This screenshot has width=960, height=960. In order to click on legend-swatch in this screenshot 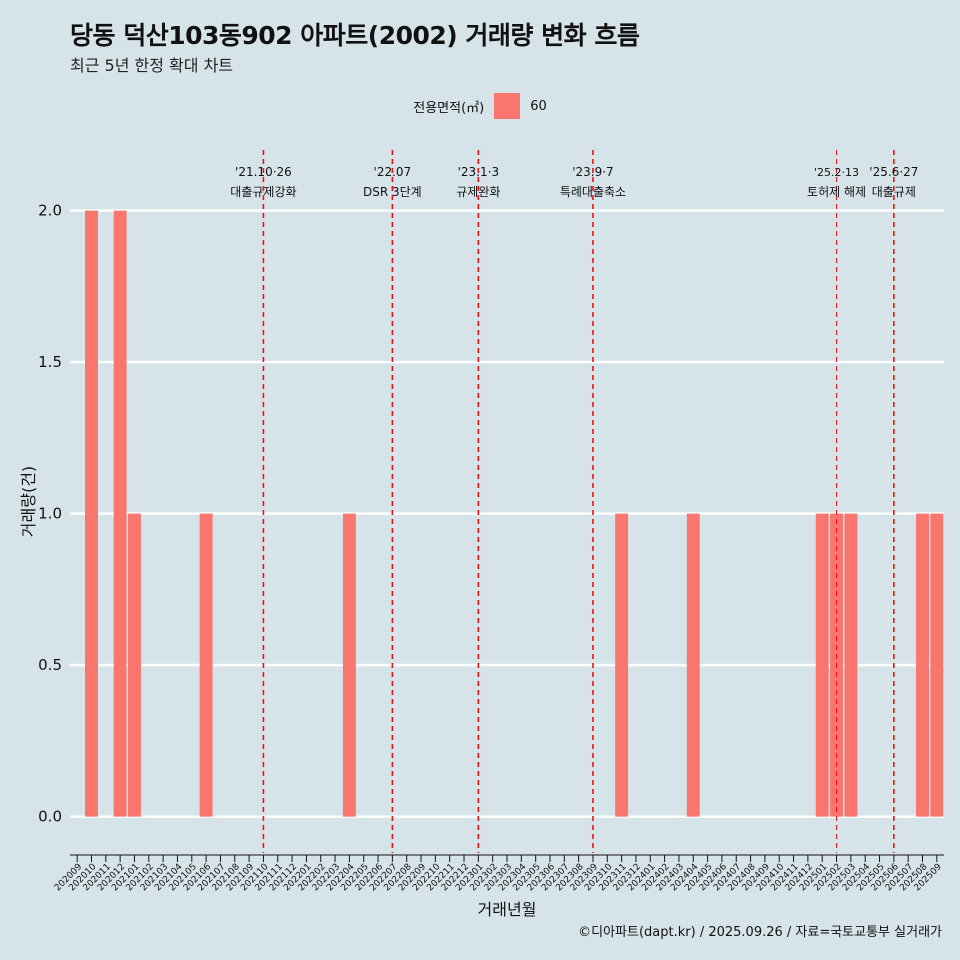, I will do `click(507, 106)`.